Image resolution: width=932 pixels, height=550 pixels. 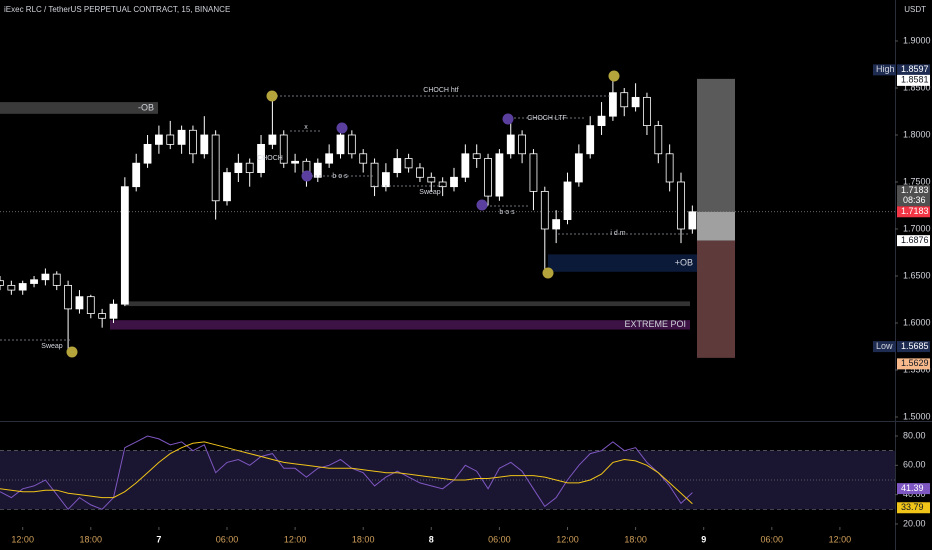 I want to click on annotation: x, so click(x=306, y=127).